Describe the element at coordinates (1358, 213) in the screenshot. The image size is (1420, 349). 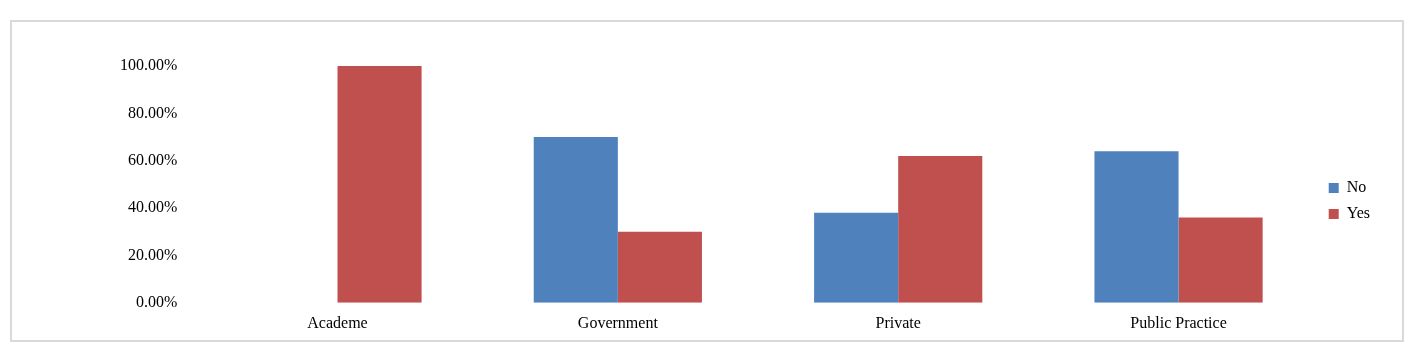
I see `legend-label: Yes` at that location.